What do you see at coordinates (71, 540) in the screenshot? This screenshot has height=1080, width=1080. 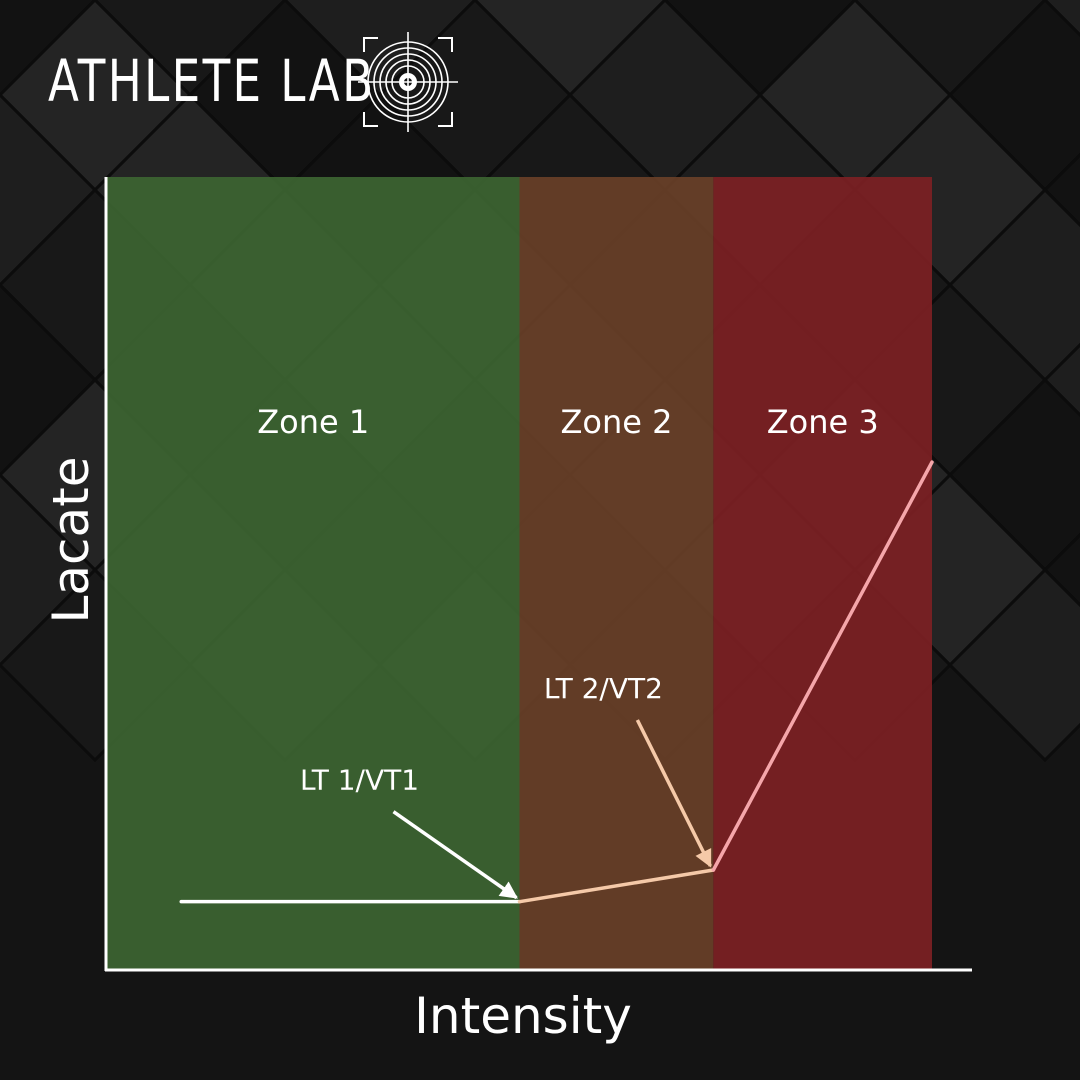 I see `y-axis-label: Lacate` at bounding box center [71, 540].